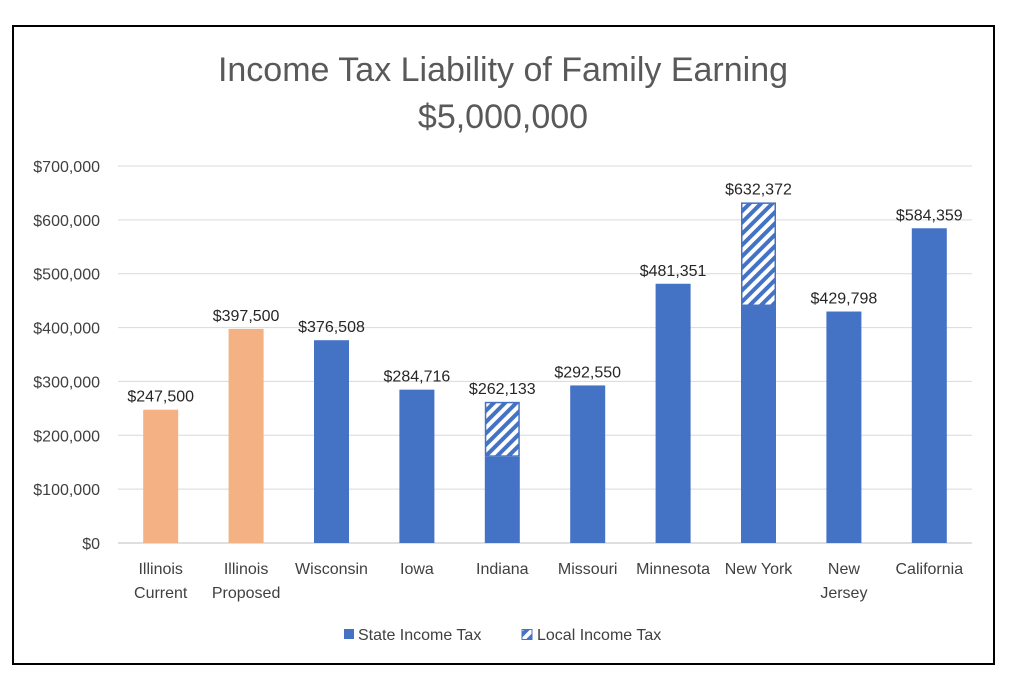 This screenshot has width=1024, height=694. I want to click on x-category-label: Minnesota, so click(673, 569).